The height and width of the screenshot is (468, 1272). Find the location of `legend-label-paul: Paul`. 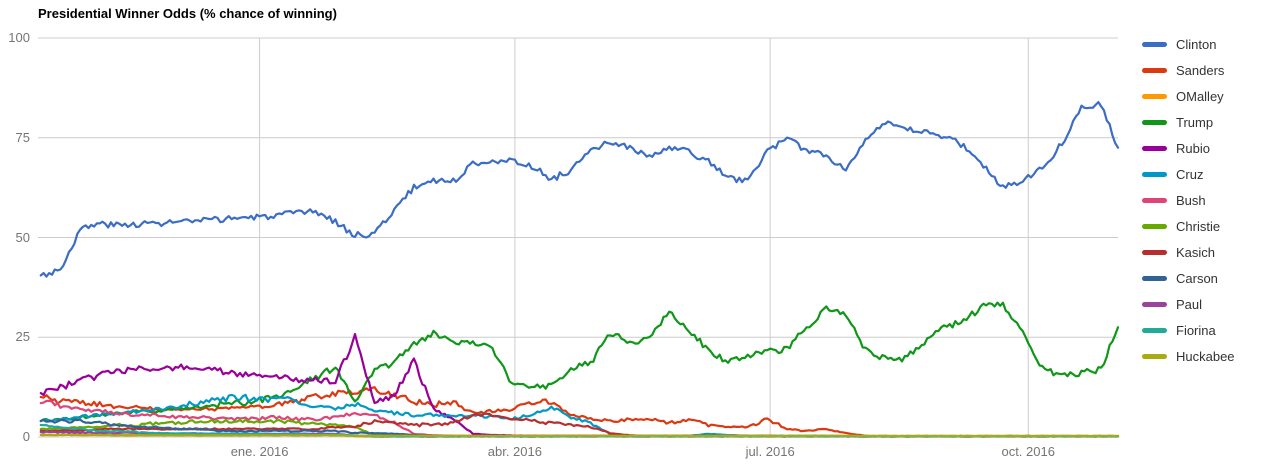

legend-label-paul: Paul is located at coordinates (1189, 304).